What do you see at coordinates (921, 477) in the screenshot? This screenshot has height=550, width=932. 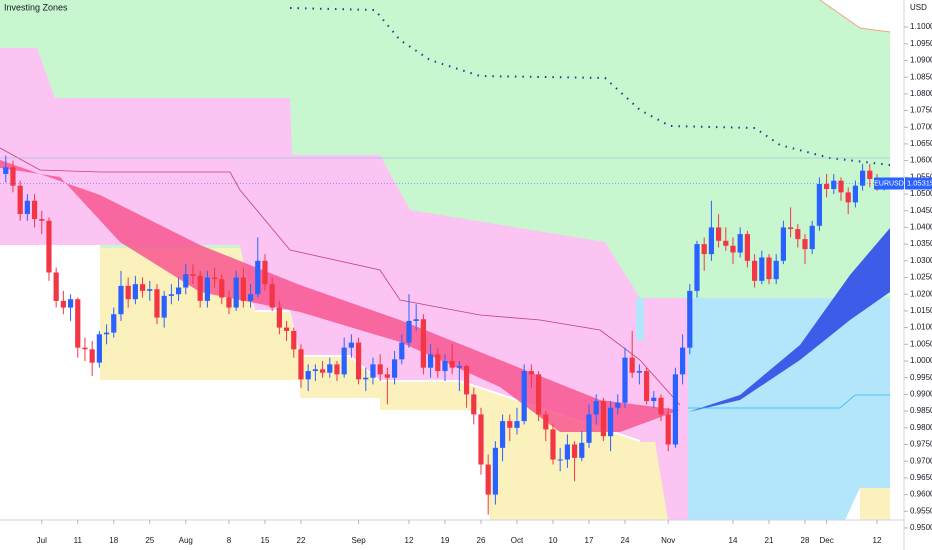 I see `y-tick-label: 0.96500` at bounding box center [921, 477].